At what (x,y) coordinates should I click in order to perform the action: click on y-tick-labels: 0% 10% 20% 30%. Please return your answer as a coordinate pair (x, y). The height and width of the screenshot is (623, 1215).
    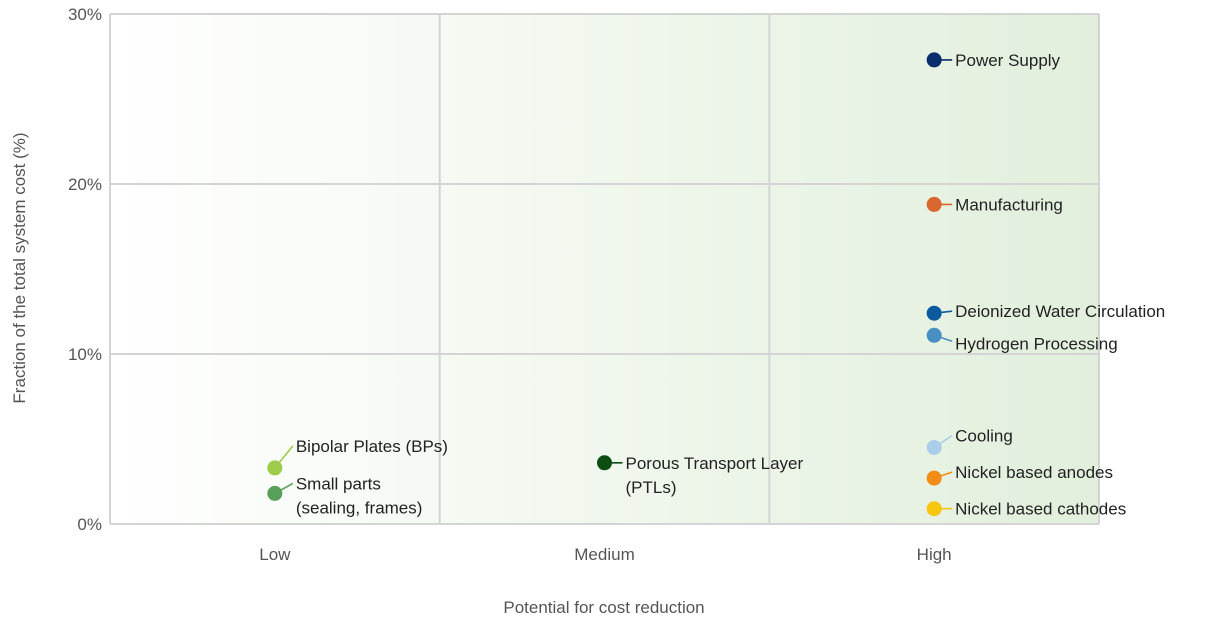
    Looking at the image, I should click on (85, 269).